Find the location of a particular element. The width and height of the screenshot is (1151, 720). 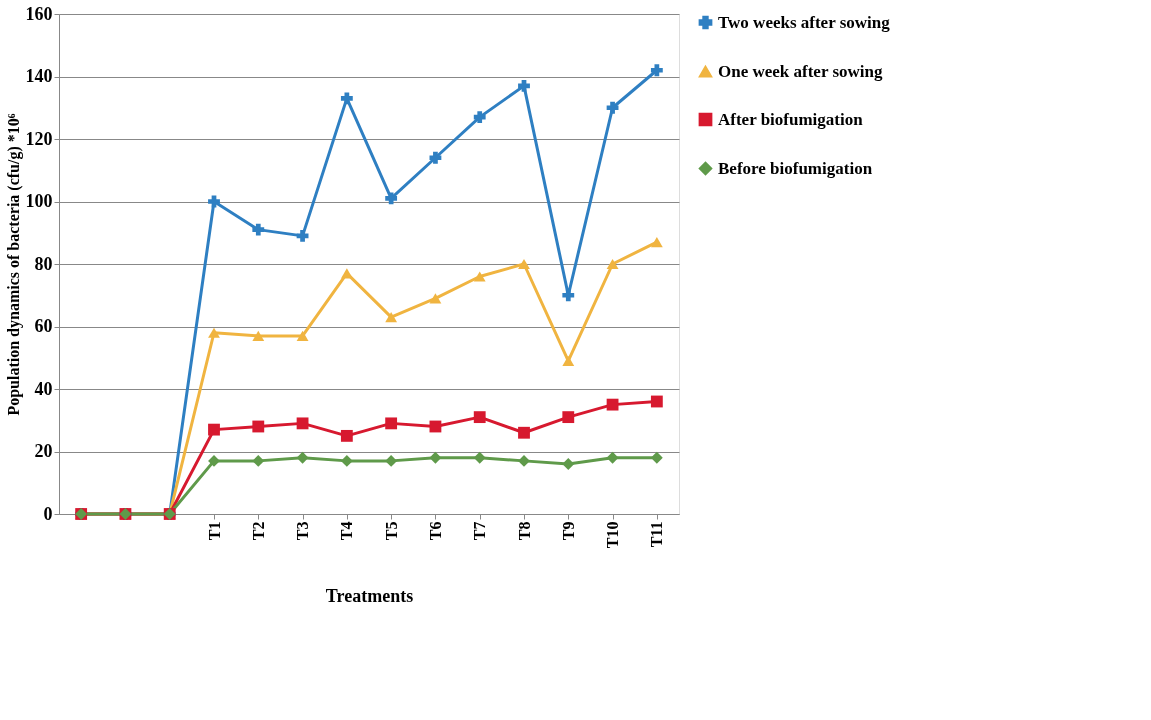

y-tick-label: 120 is located at coordinates (39, 138).